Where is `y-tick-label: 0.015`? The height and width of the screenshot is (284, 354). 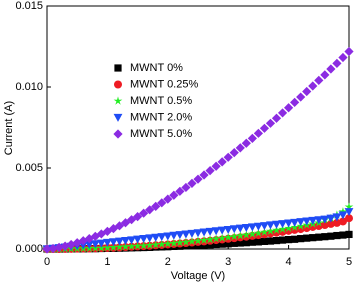
y-tick-label: 0.015 is located at coordinates (29, 6).